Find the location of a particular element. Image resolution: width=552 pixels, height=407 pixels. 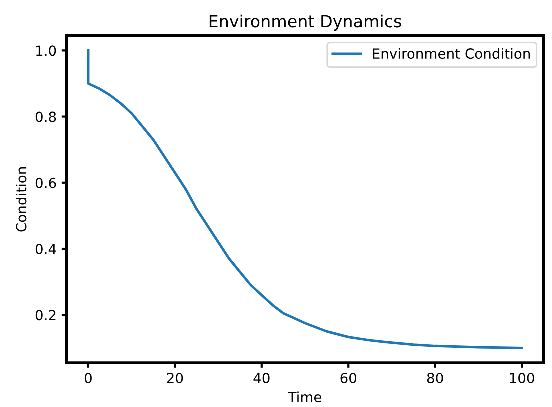

y-tick-label: 0.6 is located at coordinates (46, 183).